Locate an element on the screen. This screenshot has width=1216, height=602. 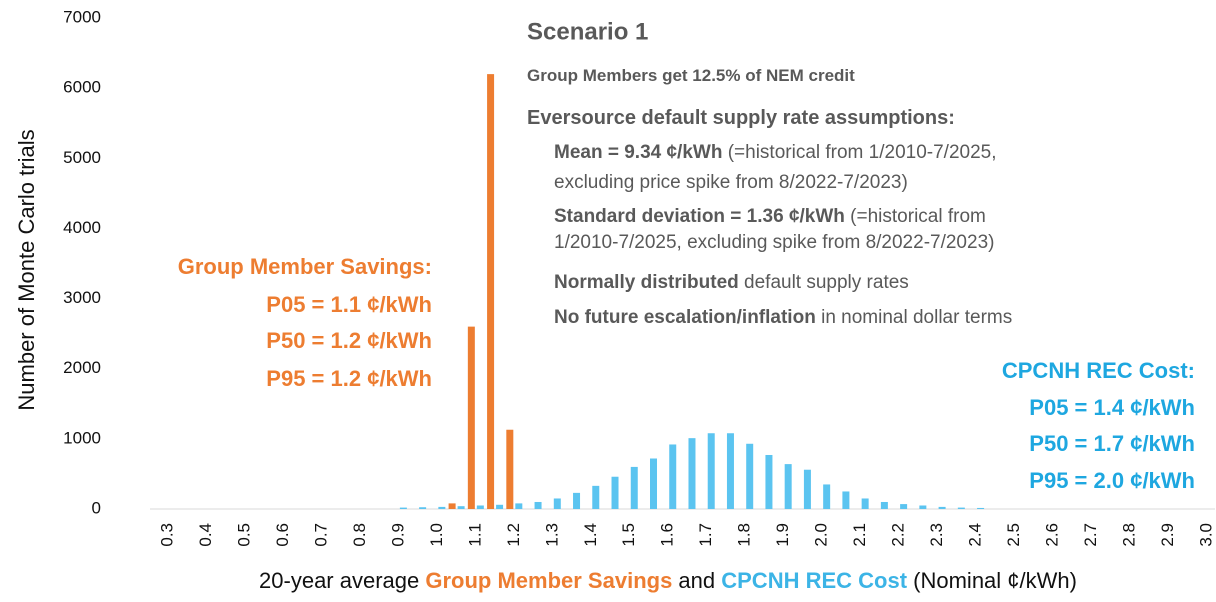
cost-label: CPCNH REC Cost: is located at coordinates (1098, 370).